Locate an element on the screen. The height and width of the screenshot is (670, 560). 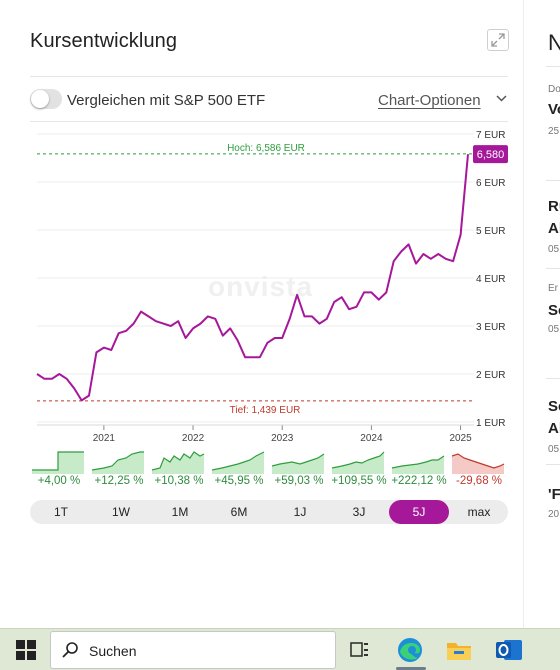
y-tick-label: 6 EUR is located at coordinates (490, 183).